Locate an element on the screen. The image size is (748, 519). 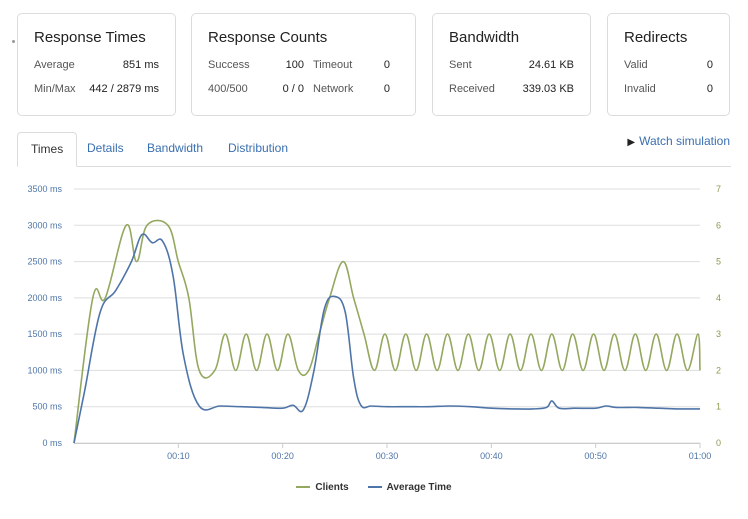
y-tick-label: 2500 ms is located at coordinates (44, 262).